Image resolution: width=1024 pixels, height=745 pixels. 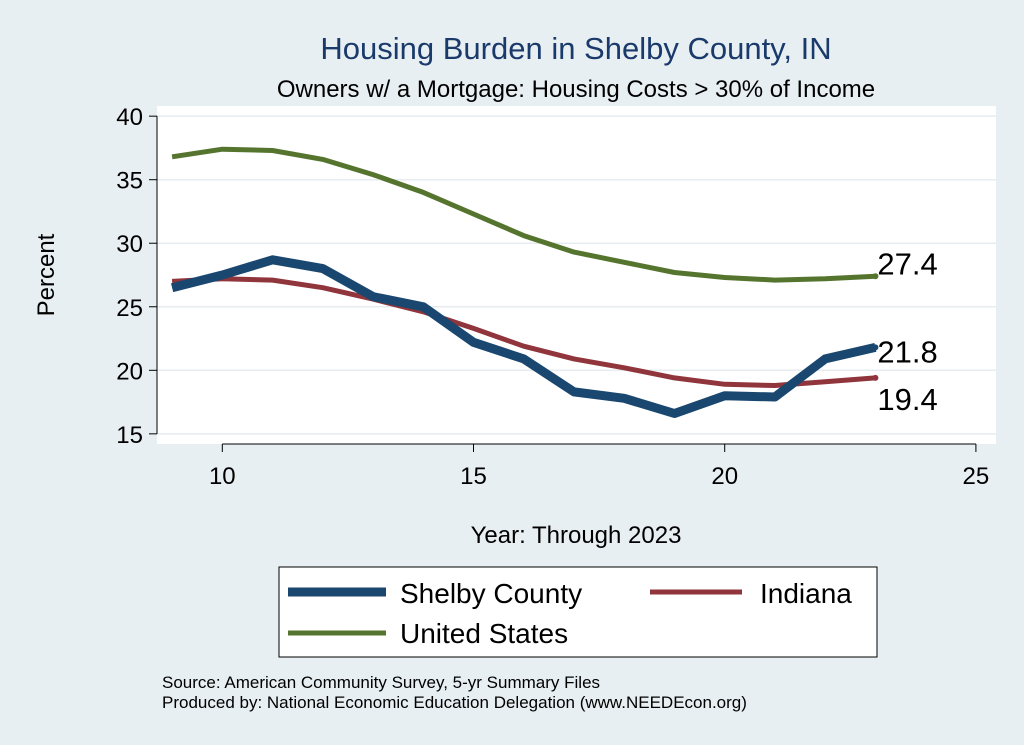 I want to click on y-tick-label-20: 20, so click(x=129, y=371).